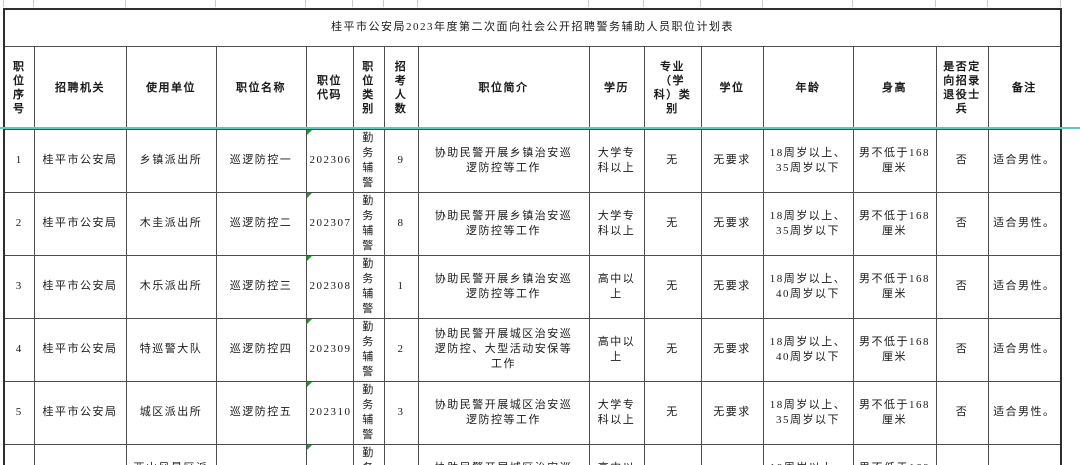 The image size is (1080, 465). What do you see at coordinates (261, 160) in the screenshot?
I see `table-cell: 巡逻防控一` at bounding box center [261, 160].